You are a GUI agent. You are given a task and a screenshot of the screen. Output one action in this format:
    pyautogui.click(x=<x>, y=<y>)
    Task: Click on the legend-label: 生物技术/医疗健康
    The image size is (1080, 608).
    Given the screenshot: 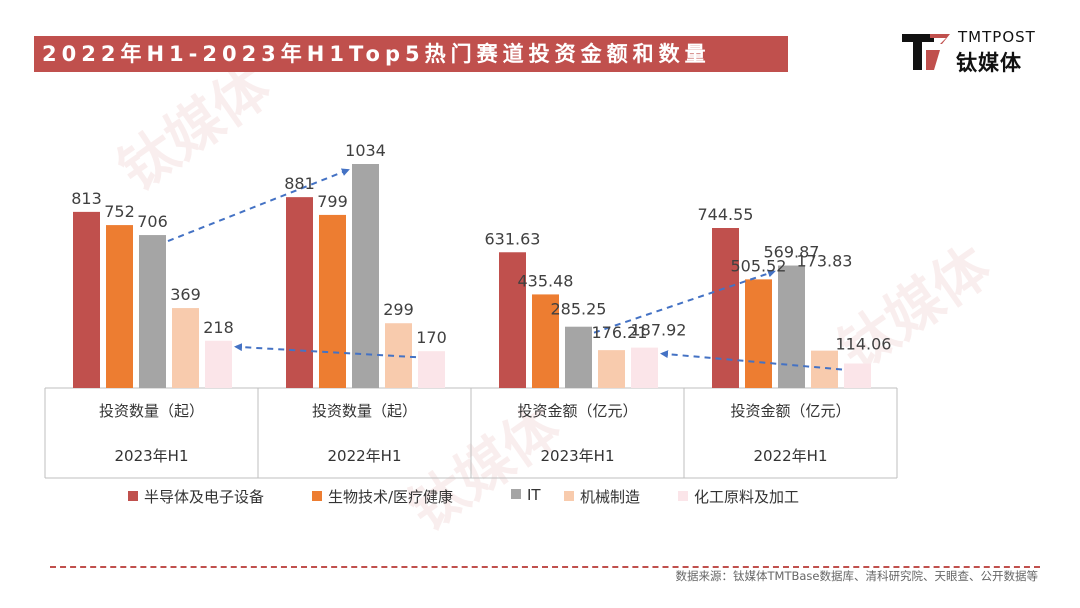 What is the action you would take?
    pyautogui.click(x=391, y=497)
    